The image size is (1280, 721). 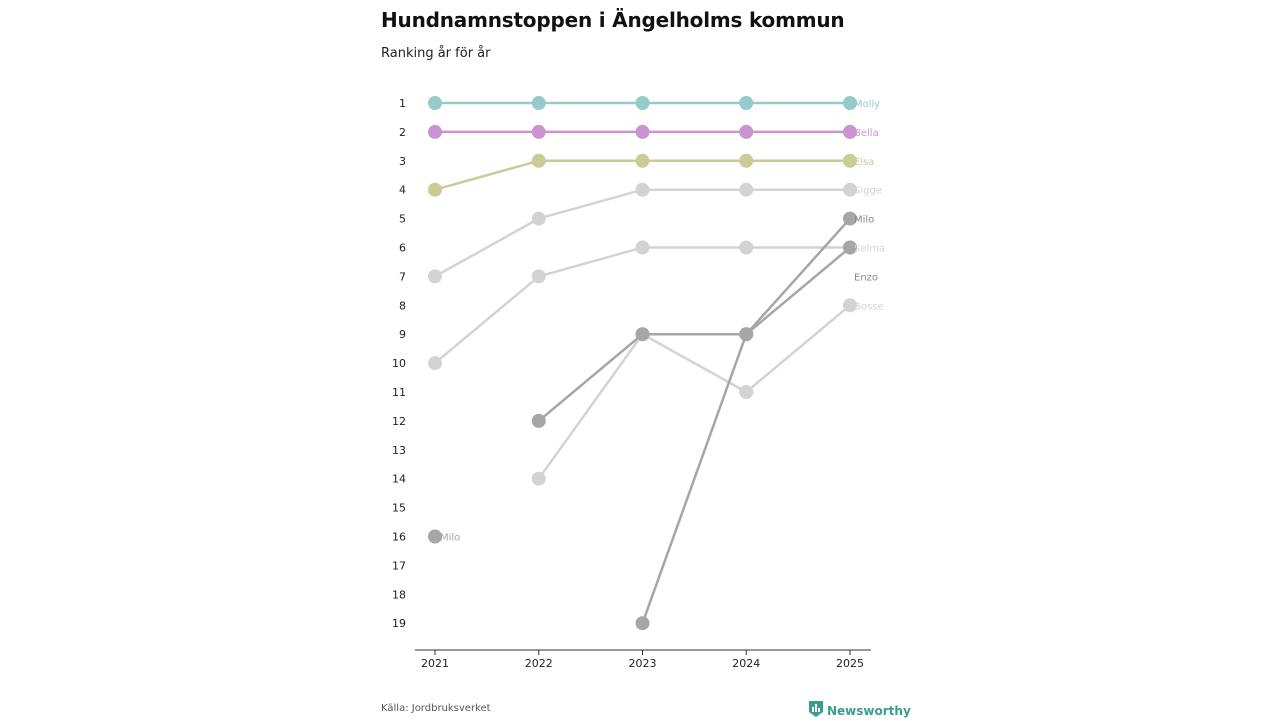 What do you see at coordinates (450, 538) in the screenshot?
I see `start-label: Milo` at bounding box center [450, 538].